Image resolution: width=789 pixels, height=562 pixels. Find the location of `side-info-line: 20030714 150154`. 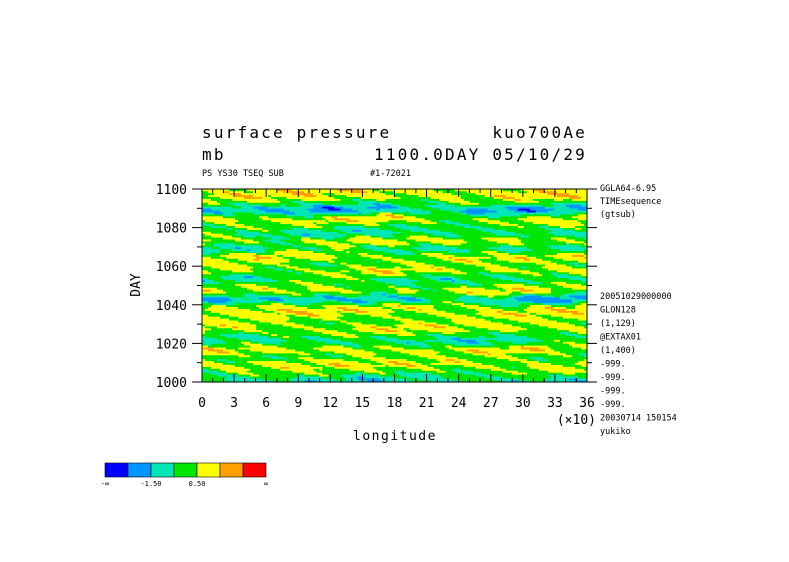

side-info-line: 20030714 150154 is located at coordinates (638, 419).